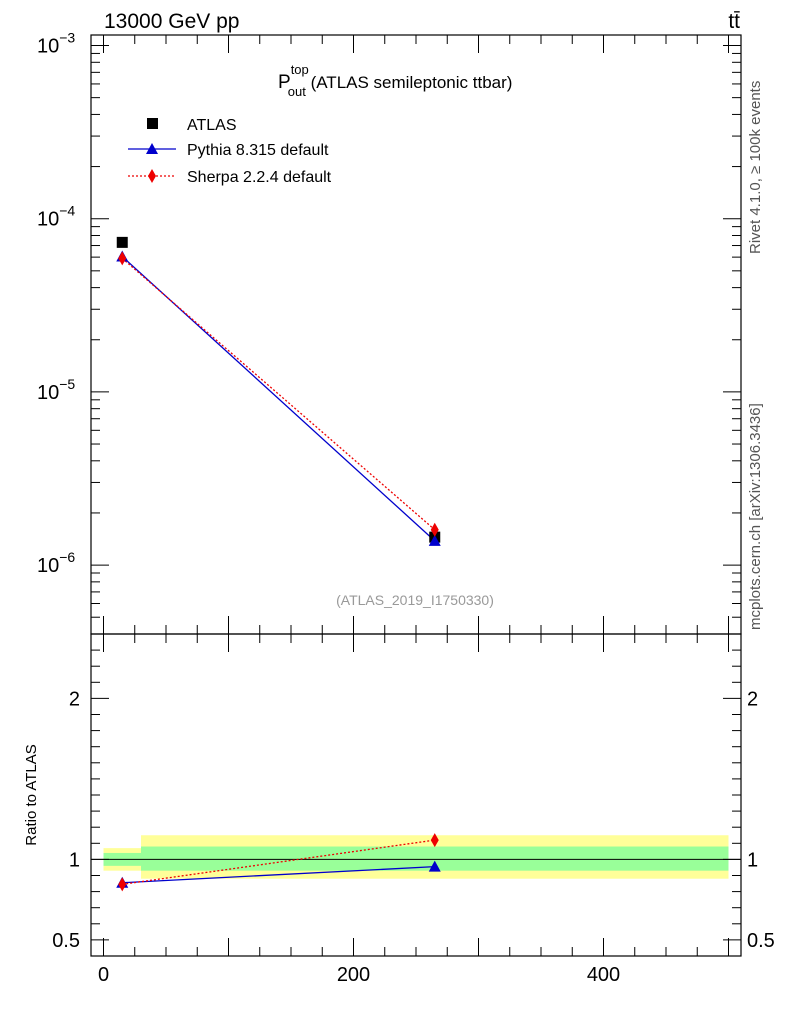 Image resolution: width=786 pixels, height=1029 pixels. What do you see at coordinates (752, 860) in the screenshot?
I see `lower-ytick-label-right: 1` at bounding box center [752, 860].